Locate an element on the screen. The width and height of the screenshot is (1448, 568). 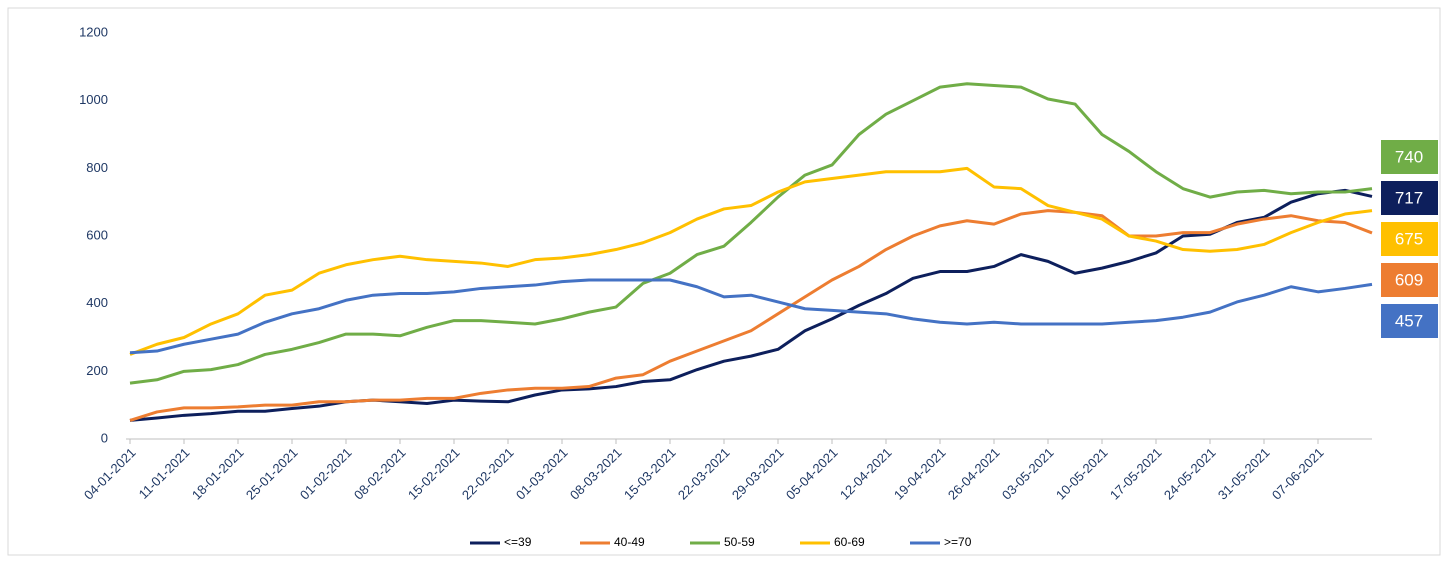
series-line is located at coordinates (751, 316).